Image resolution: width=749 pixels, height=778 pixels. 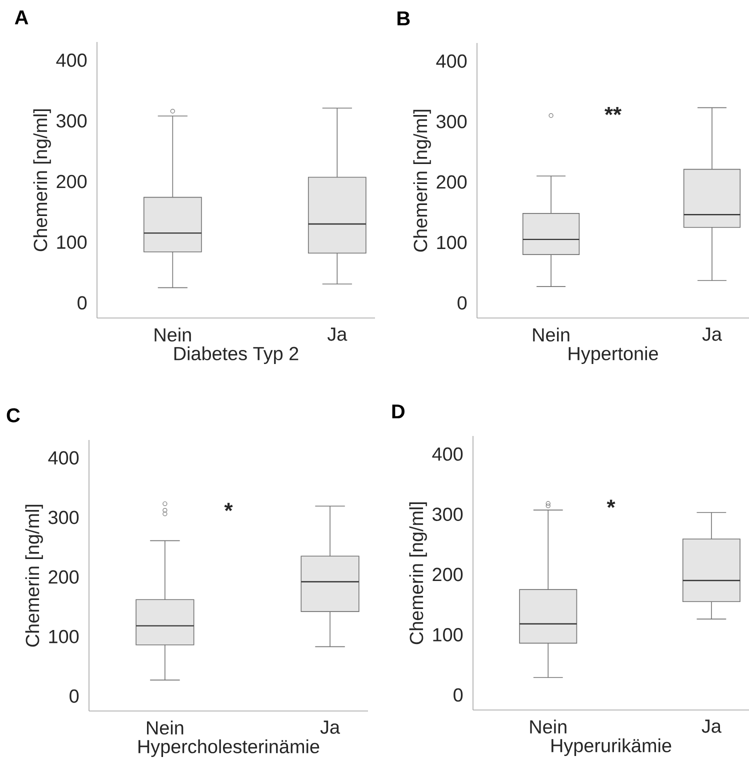 What do you see at coordinates (613, 355) in the screenshot?
I see `x-axis-title: Hypertonie` at bounding box center [613, 355].